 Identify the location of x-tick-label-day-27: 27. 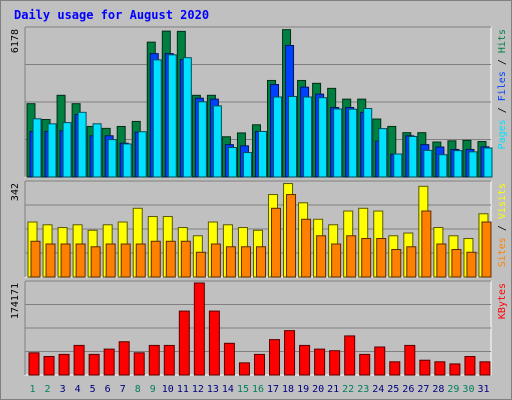
(423, 389).